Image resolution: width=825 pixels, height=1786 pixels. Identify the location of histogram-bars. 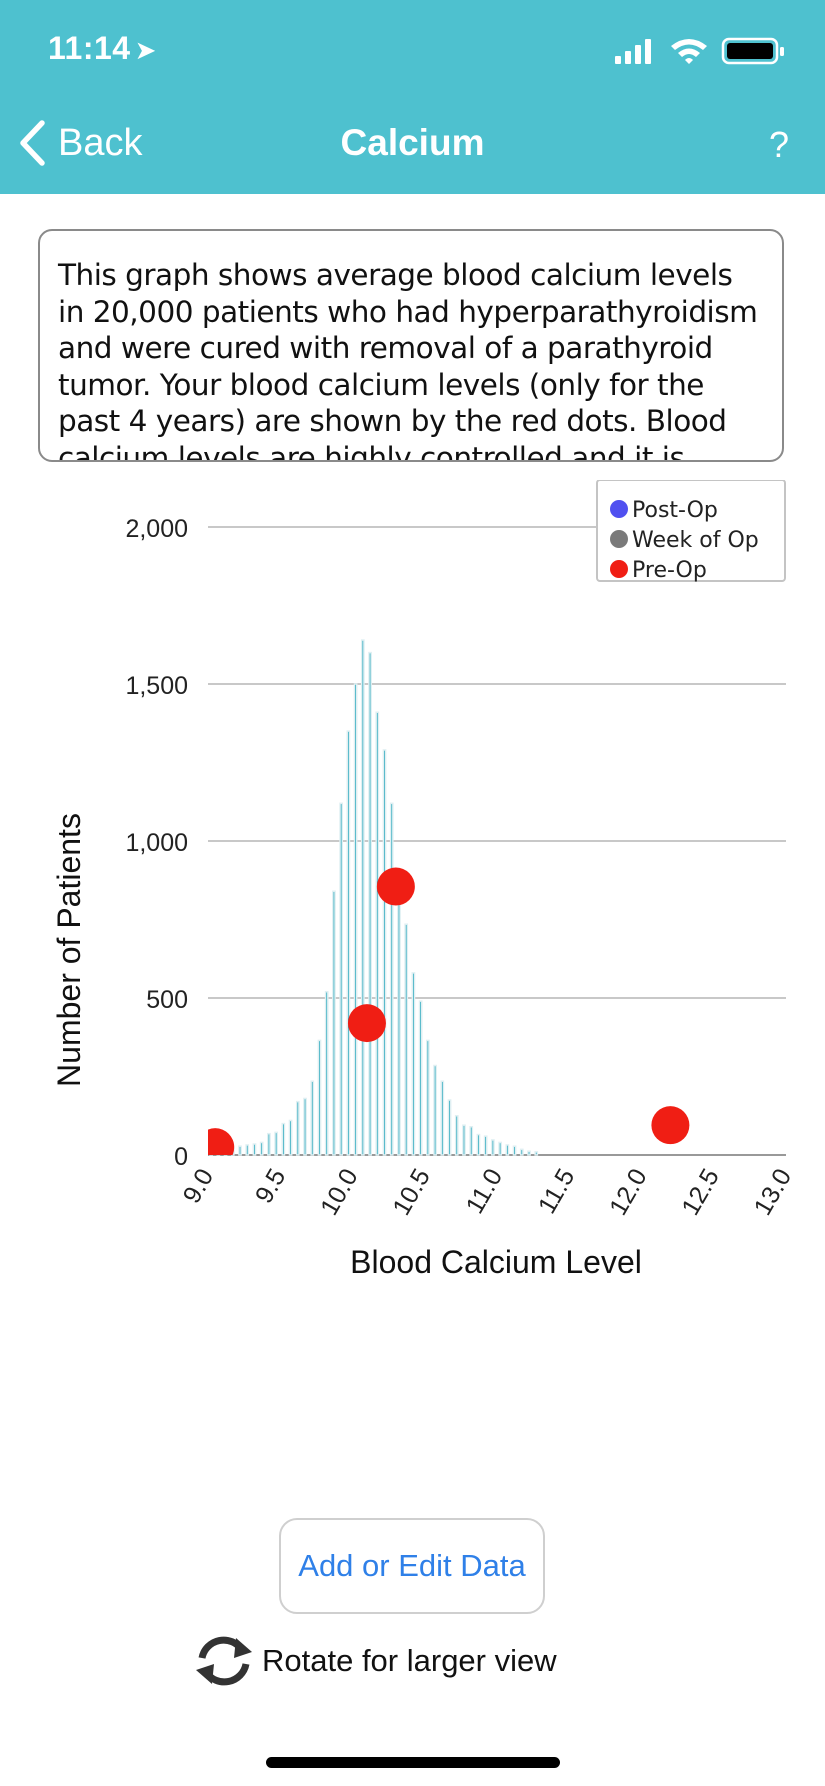
(374, 897).